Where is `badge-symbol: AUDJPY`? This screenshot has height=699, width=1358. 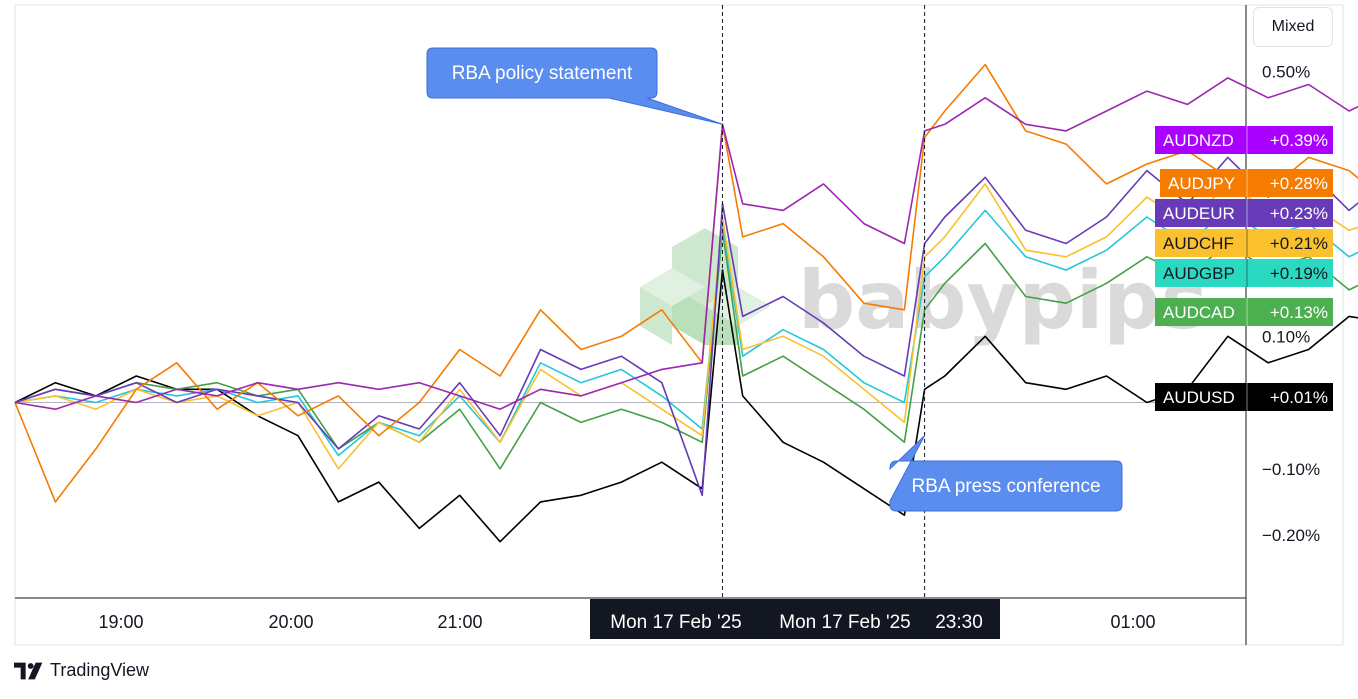
badge-symbol: AUDJPY is located at coordinates (1201, 183).